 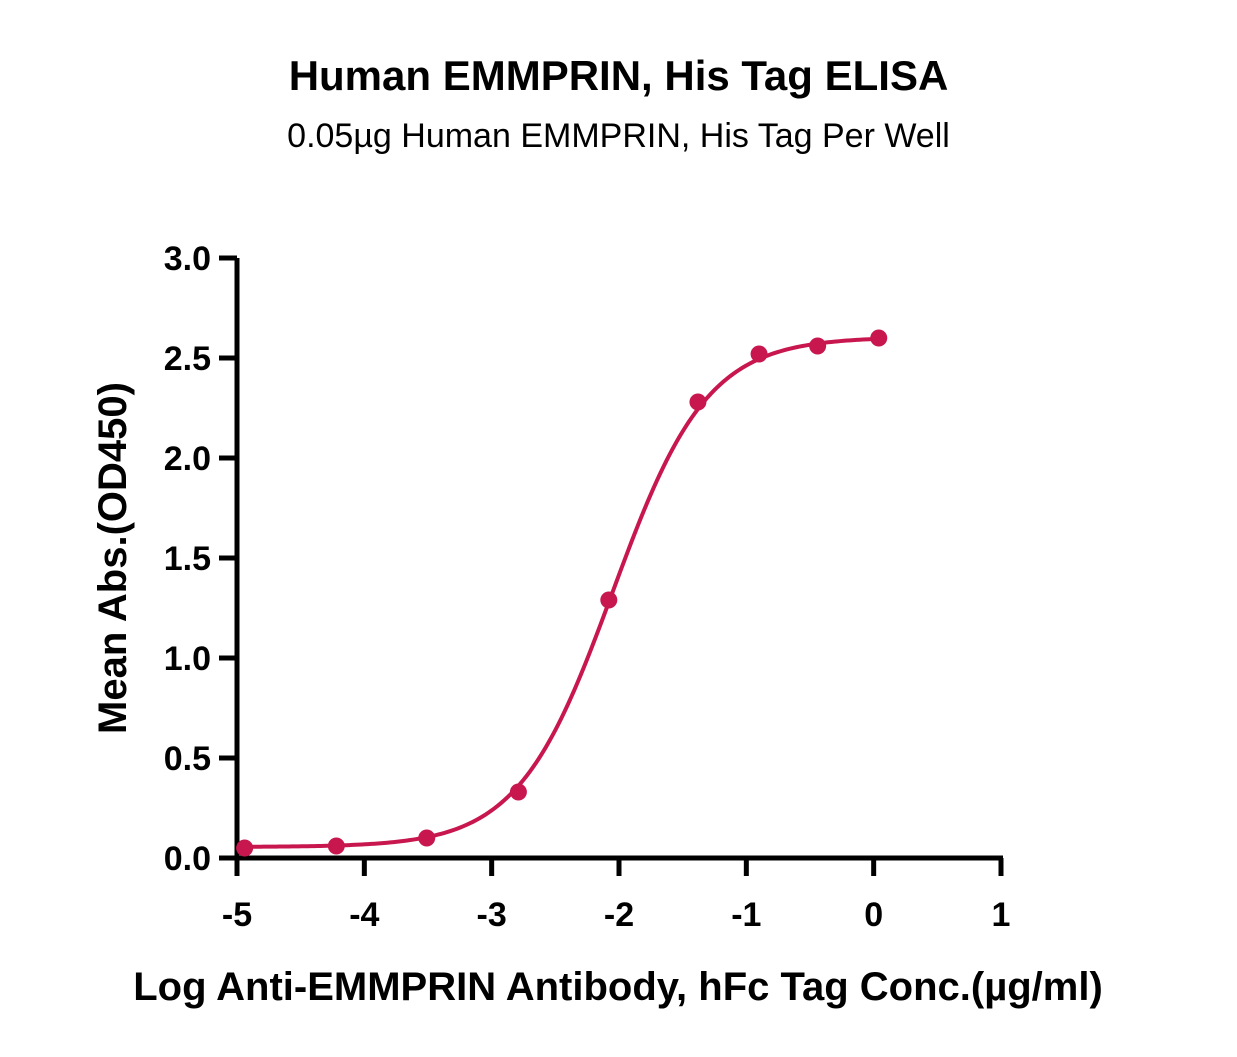 I want to click on y-tick-label: 2.0, so click(x=187, y=459).